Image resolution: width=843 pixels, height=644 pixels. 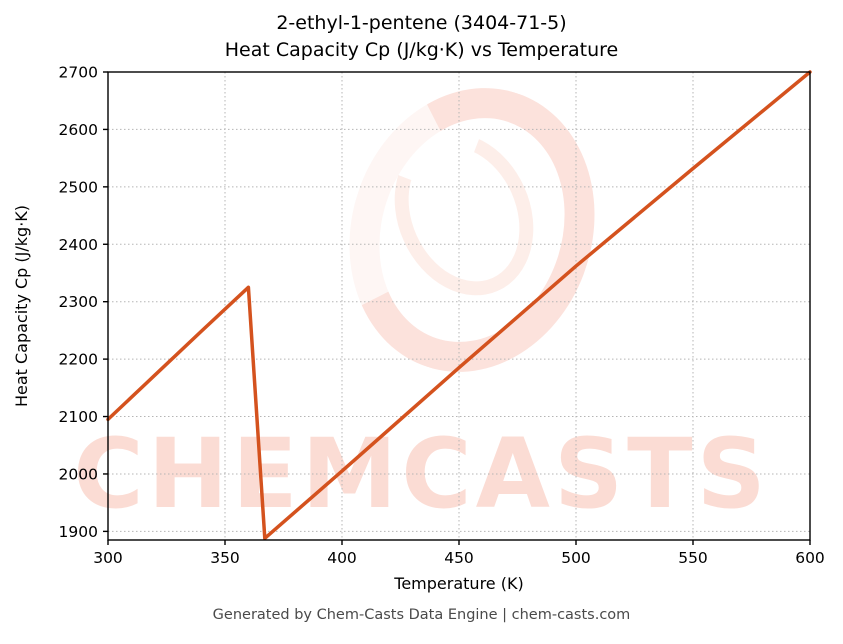 What do you see at coordinates (78, 474) in the screenshot?
I see `svg-text: 2000` at bounding box center [78, 474].